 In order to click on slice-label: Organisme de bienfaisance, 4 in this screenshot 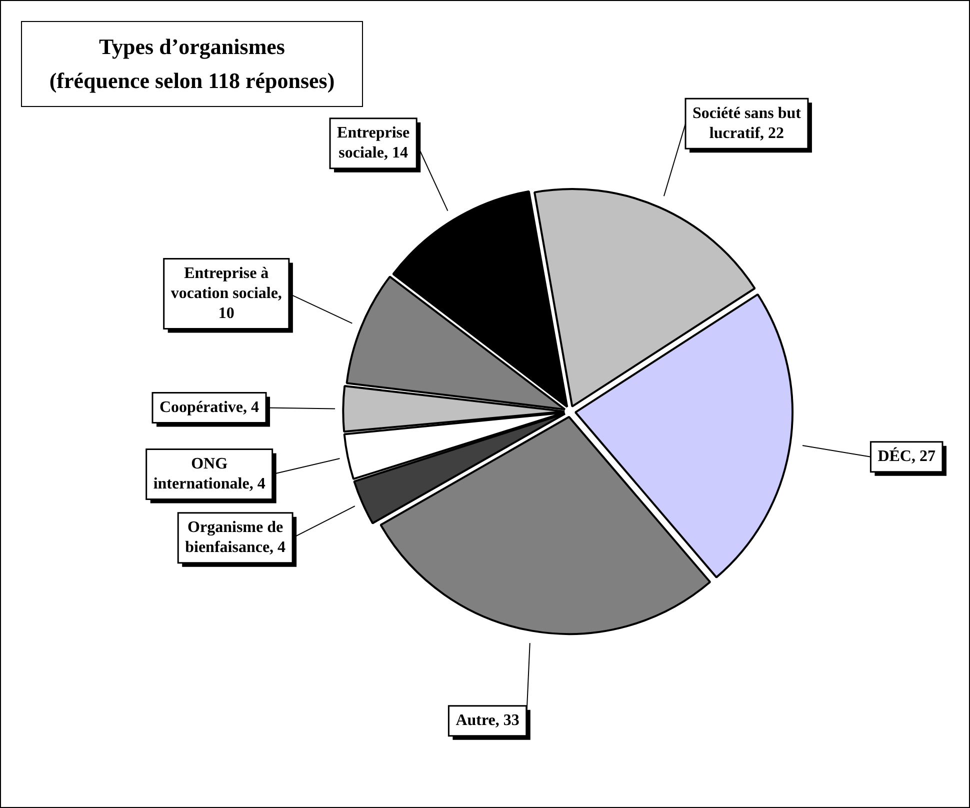, I will do `click(235, 537)`.